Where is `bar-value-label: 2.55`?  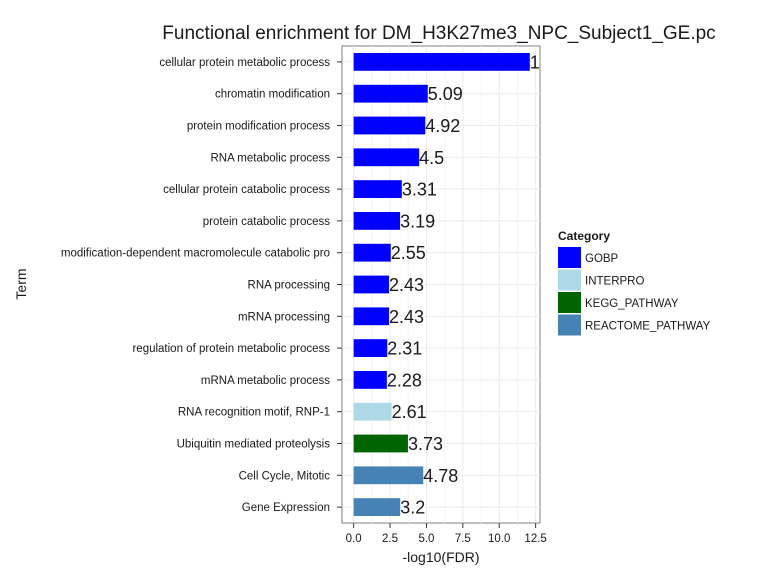 bar-value-label: 2.55 is located at coordinates (408, 253).